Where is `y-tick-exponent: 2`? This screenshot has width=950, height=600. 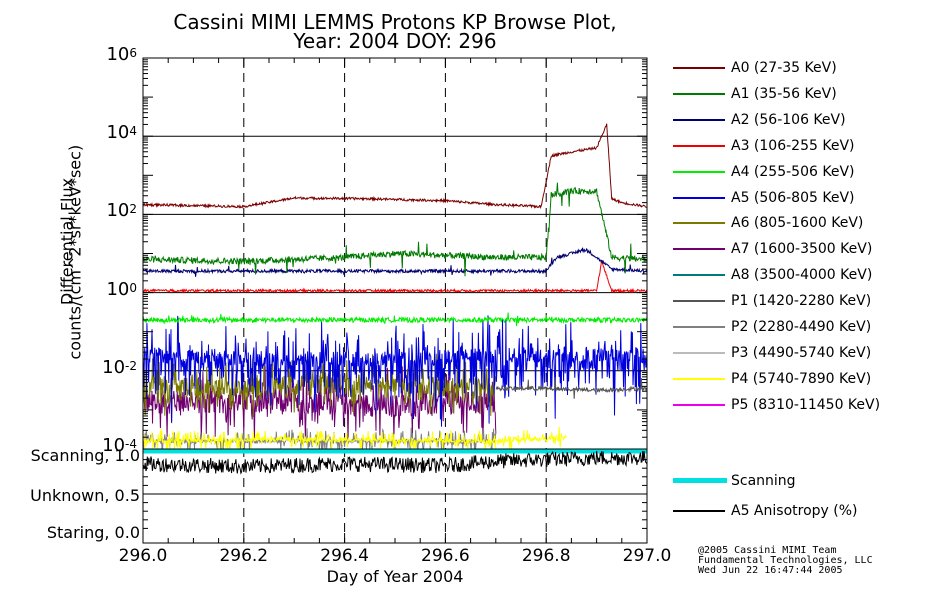 y-tick-exponent: 2 is located at coordinates (133, 209).